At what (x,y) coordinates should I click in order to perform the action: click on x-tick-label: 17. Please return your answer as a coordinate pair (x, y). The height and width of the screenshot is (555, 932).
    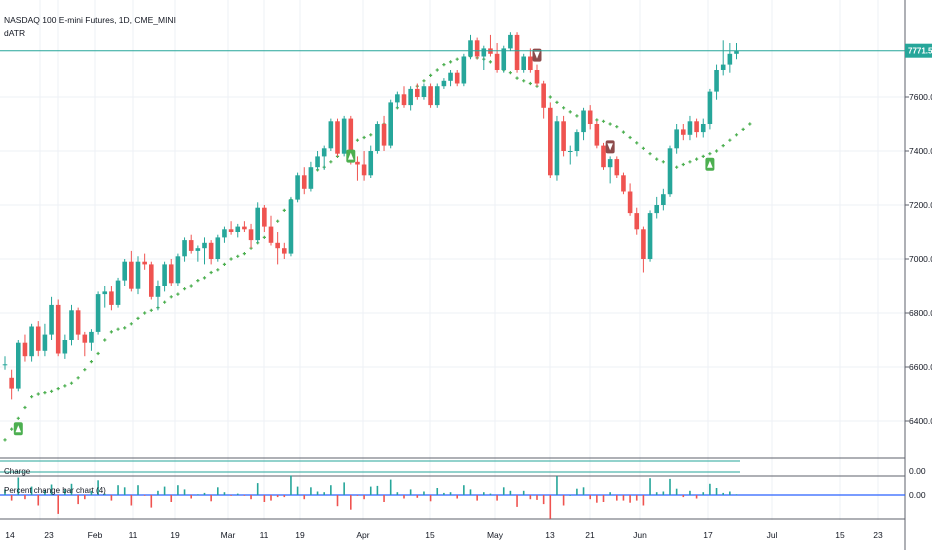
    Looking at the image, I should click on (708, 535).